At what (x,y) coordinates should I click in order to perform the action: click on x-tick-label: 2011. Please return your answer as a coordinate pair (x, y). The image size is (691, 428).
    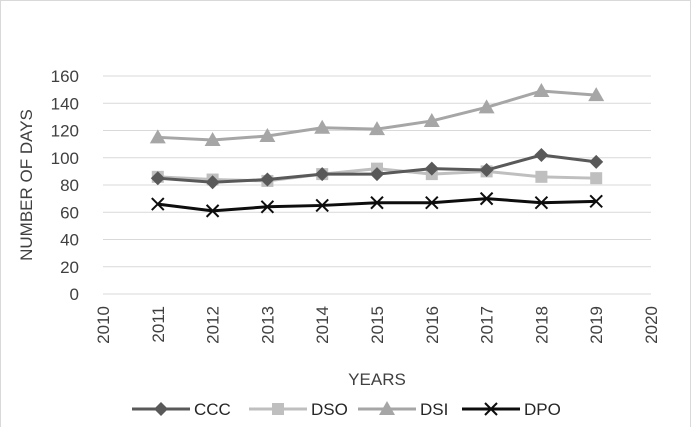
    Looking at the image, I should click on (158, 324).